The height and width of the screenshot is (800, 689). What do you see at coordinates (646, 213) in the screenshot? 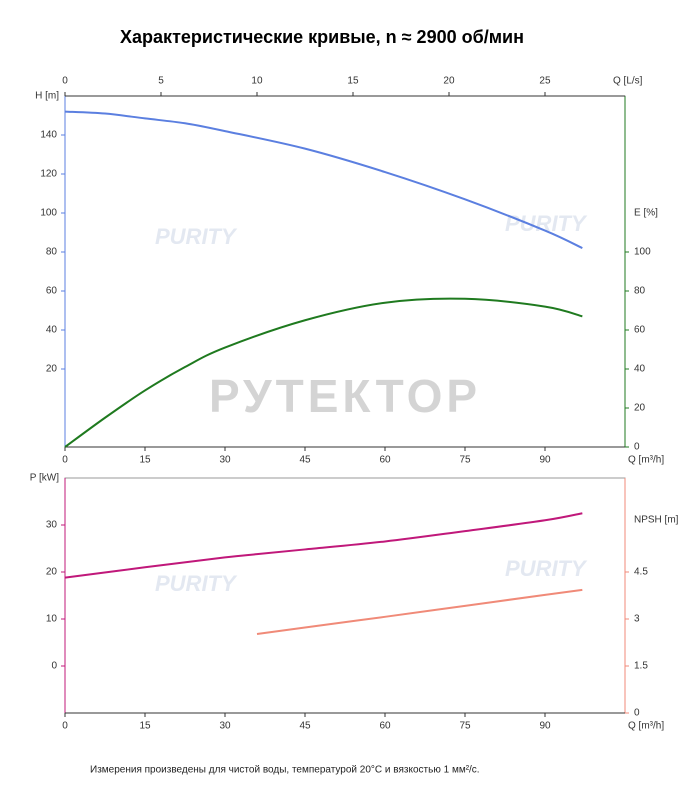
I see `y2-axis-label: E [%]` at bounding box center [646, 213].